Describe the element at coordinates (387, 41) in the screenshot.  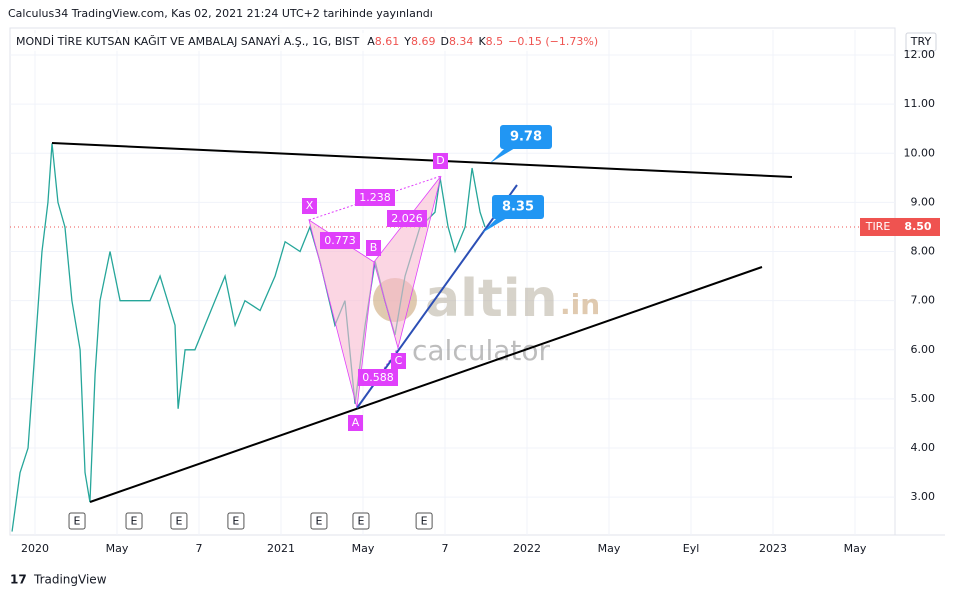
I see `ohlc-value: 8.61` at that location.